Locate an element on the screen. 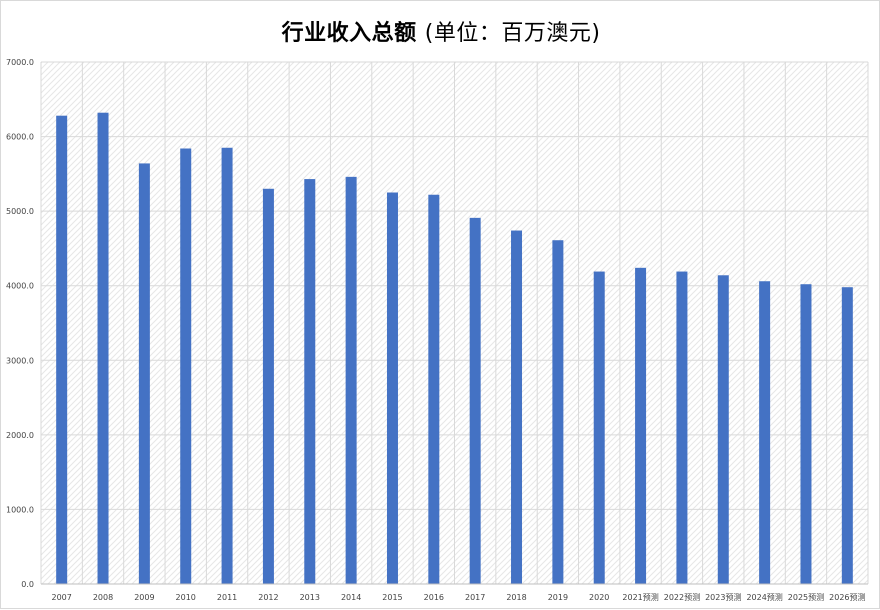  x-tick-label: 2011 is located at coordinates (227, 597).